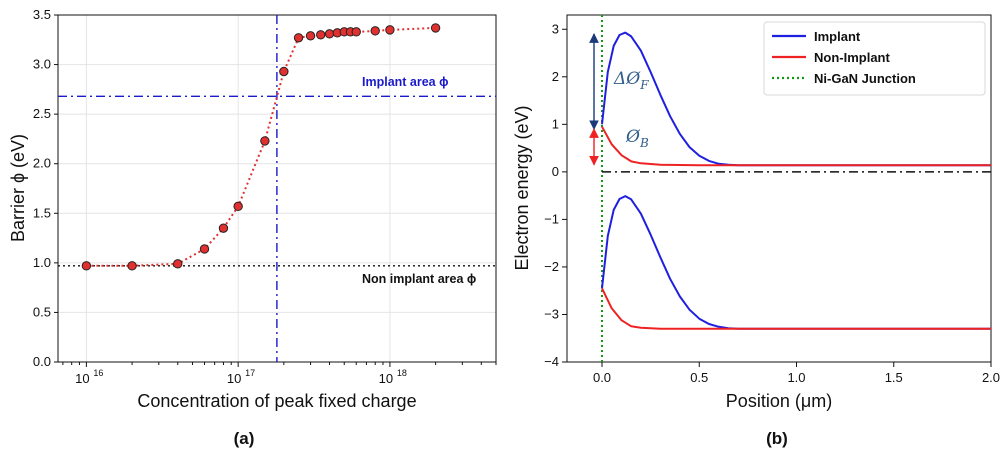 Image resolution: width=1008 pixels, height=451 pixels. I want to click on y-tick-label: 0.0, so click(42, 361).